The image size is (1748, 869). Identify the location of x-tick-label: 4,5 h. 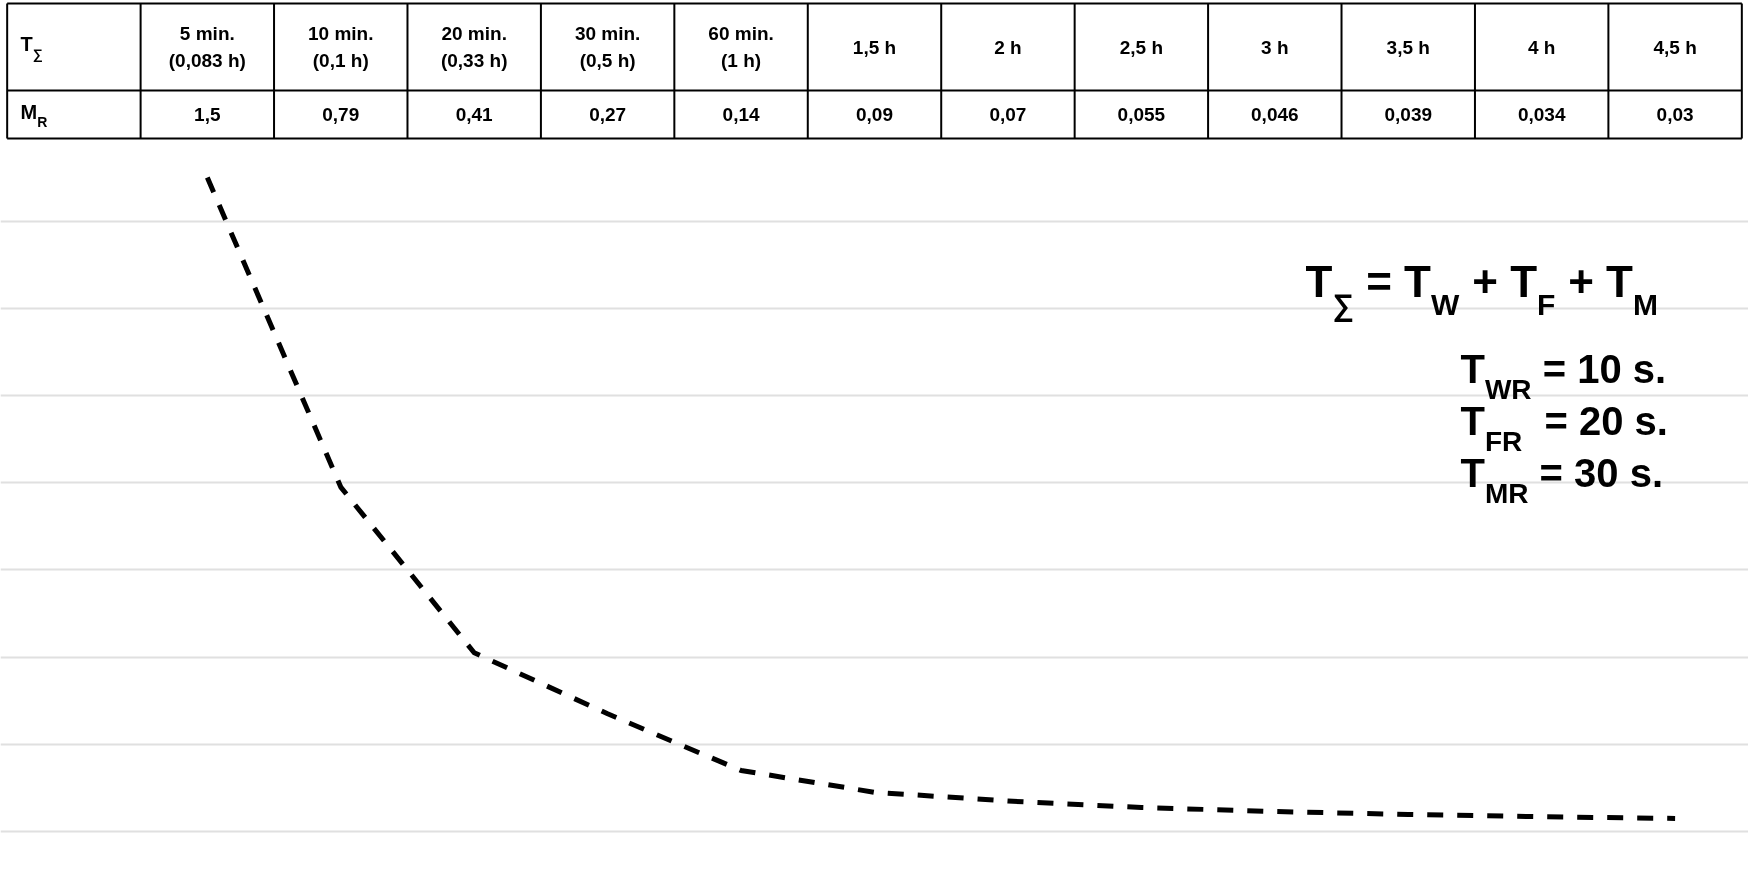
(1675, 47).